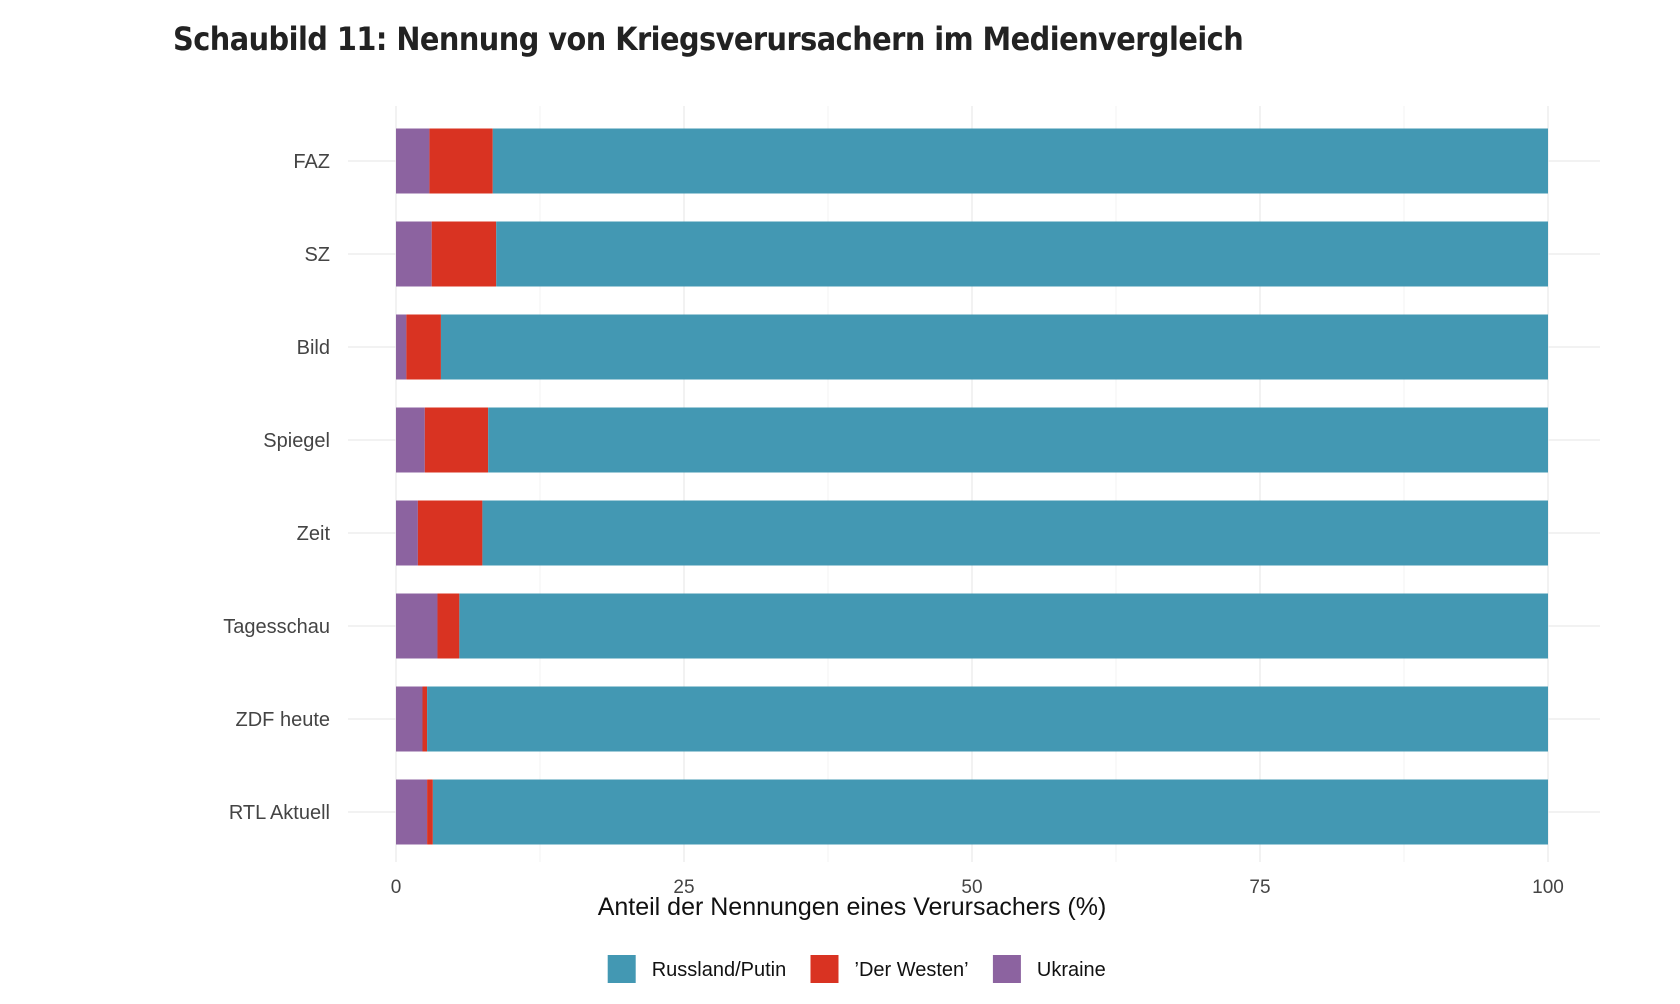  I want to click on category-label: Spiegel, so click(296, 441).